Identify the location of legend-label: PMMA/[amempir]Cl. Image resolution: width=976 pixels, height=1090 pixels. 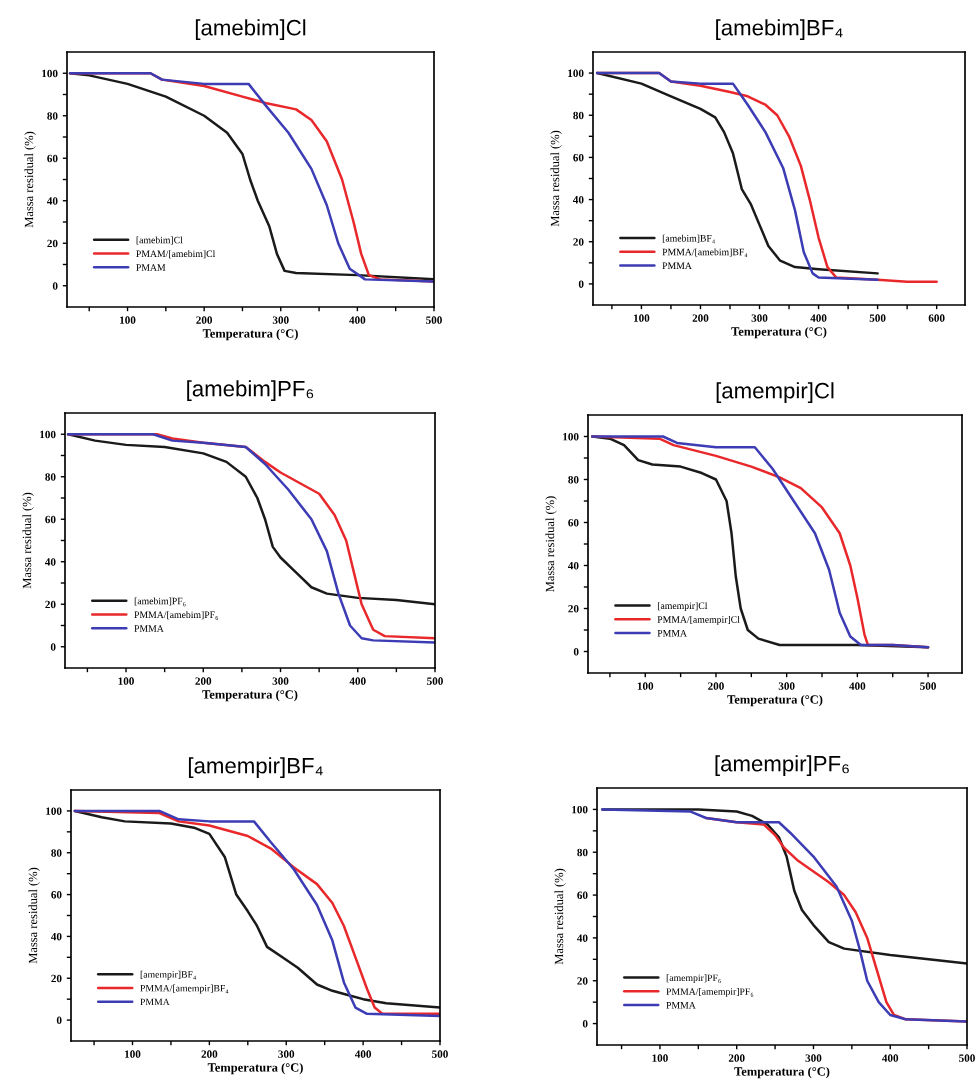
(698, 620).